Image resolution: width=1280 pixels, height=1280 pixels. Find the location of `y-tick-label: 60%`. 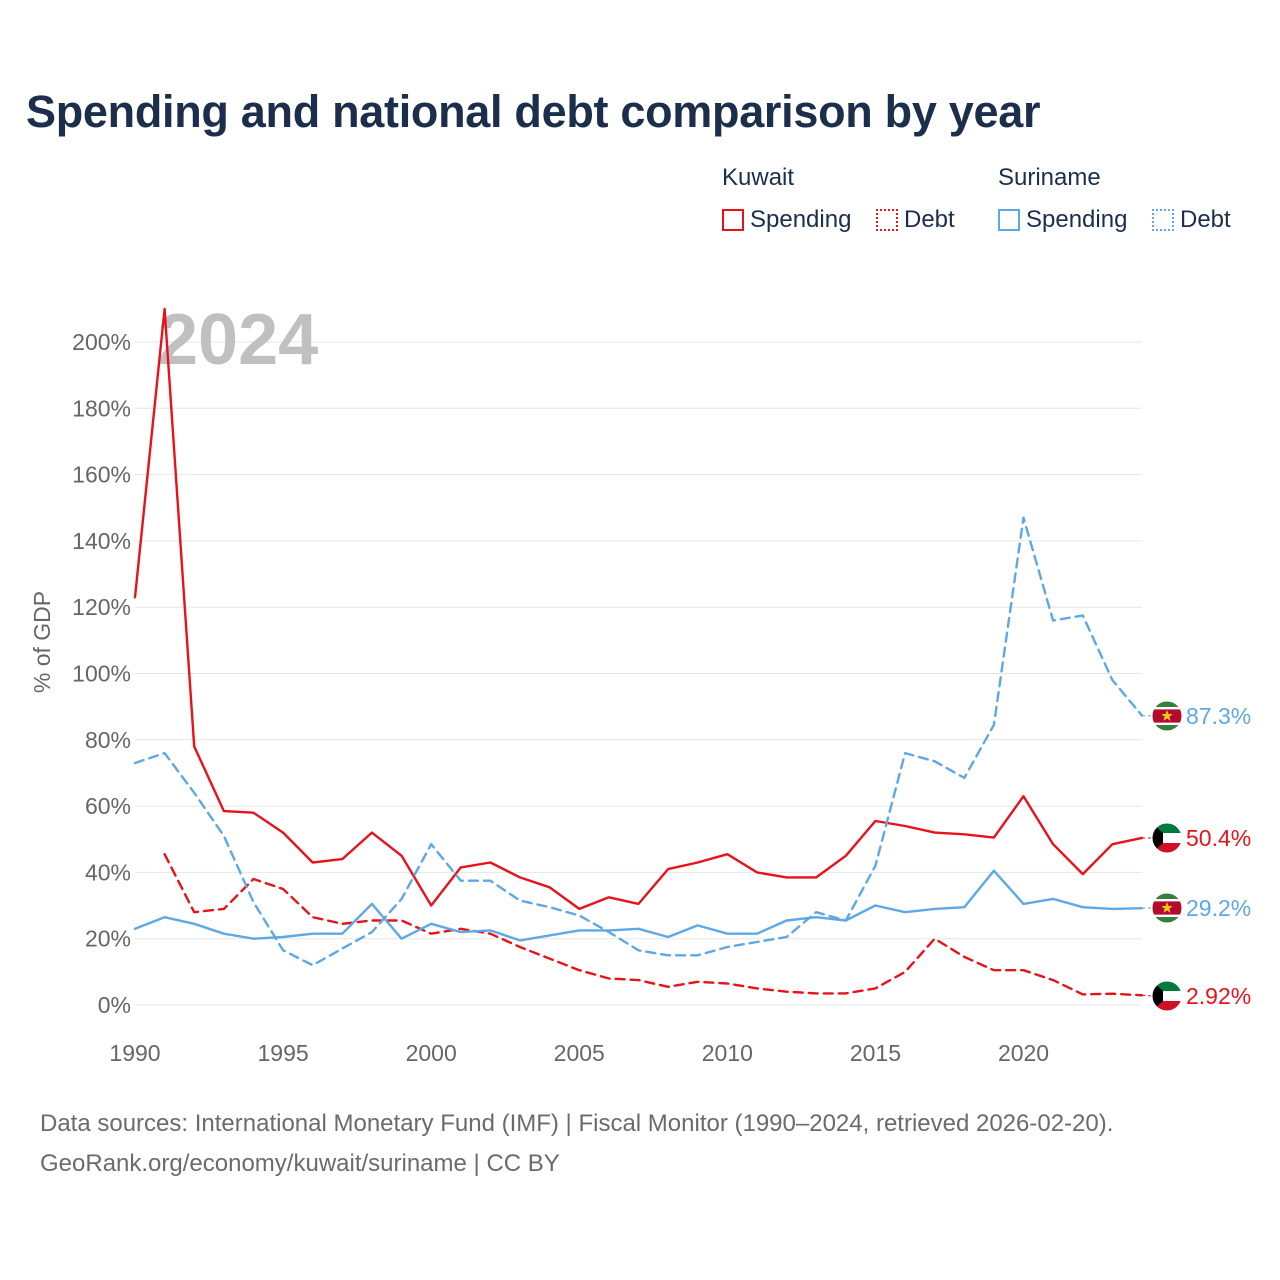

y-tick-label: 60% is located at coordinates (108, 806).